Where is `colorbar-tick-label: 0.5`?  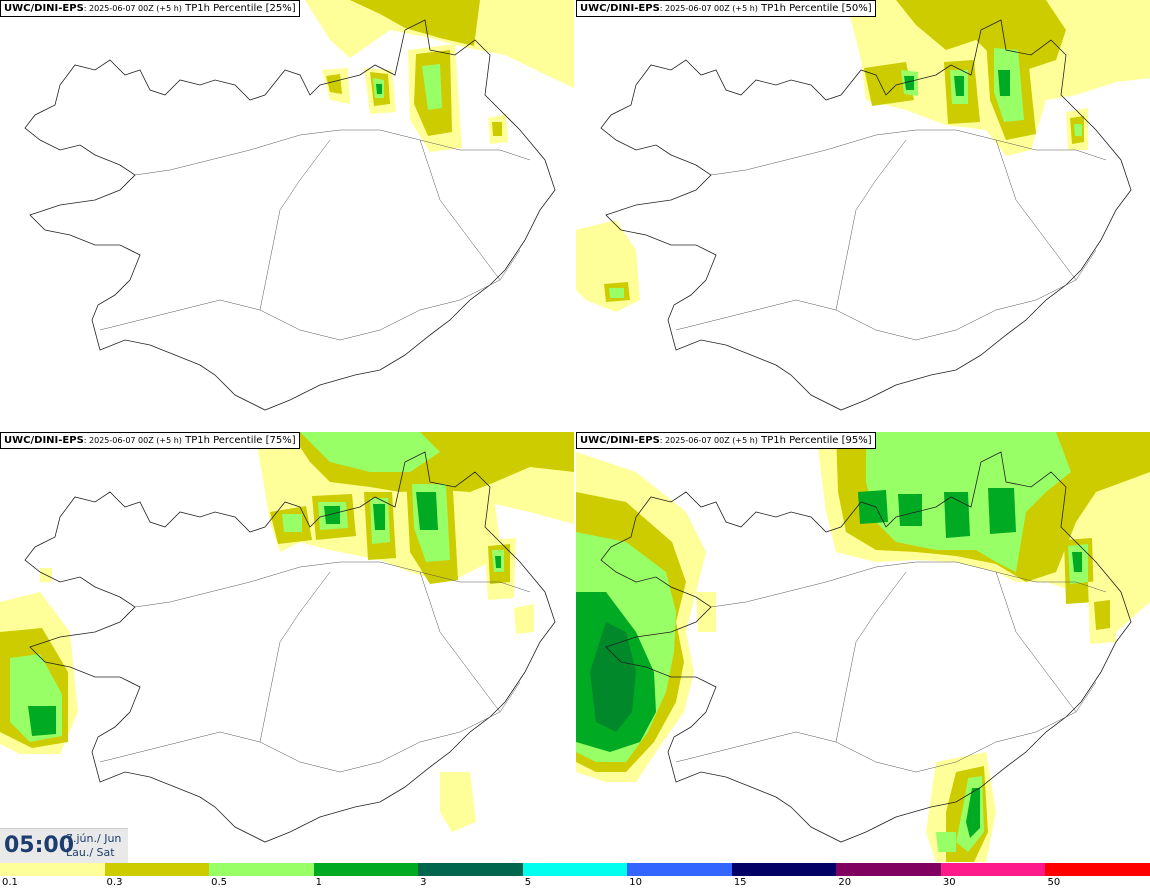
colorbar-tick-label: 0.5 is located at coordinates (219, 882).